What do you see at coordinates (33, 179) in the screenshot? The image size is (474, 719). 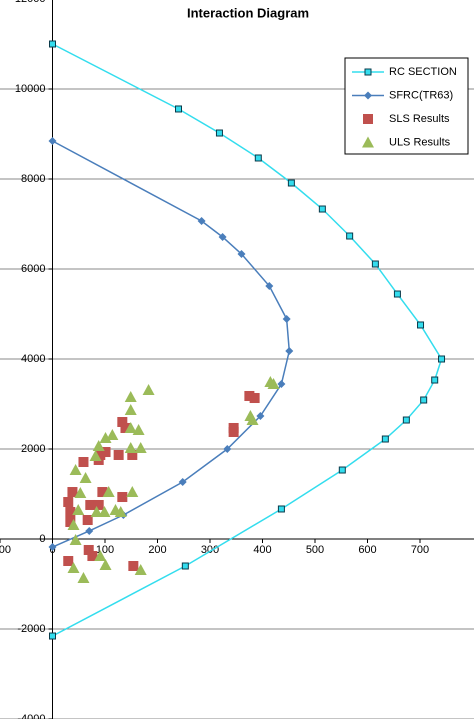 I see `y-tick-label: 8000` at bounding box center [33, 179].